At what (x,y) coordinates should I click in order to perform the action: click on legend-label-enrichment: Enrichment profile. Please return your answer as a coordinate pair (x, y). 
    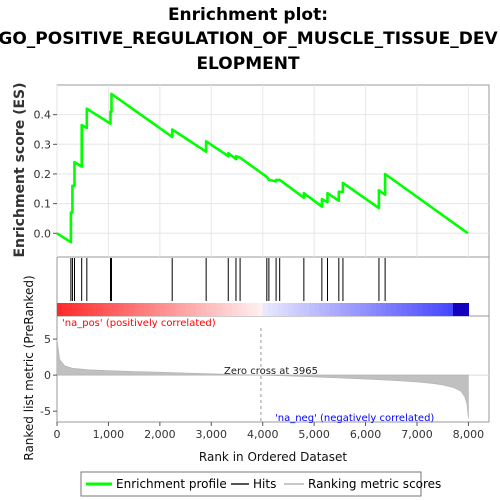
    Looking at the image, I should click on (171, 484).